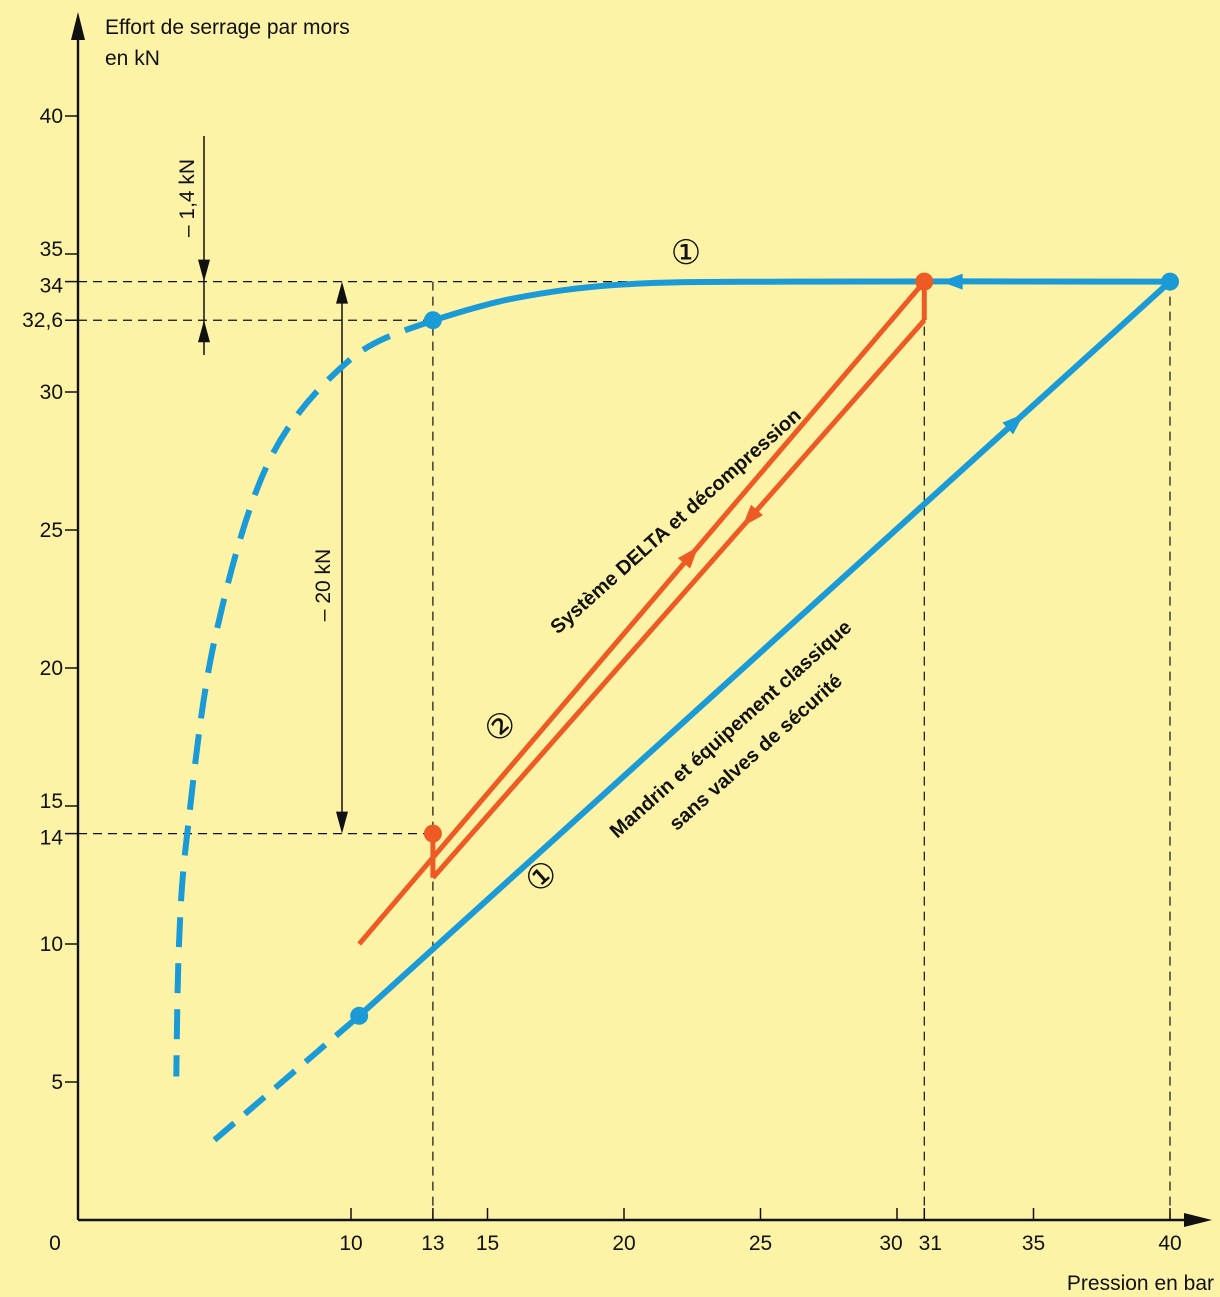 The width and height of the screenshot is (1220, 1297). I want to click on y-tick-label-40: 40, so click(51, 116).